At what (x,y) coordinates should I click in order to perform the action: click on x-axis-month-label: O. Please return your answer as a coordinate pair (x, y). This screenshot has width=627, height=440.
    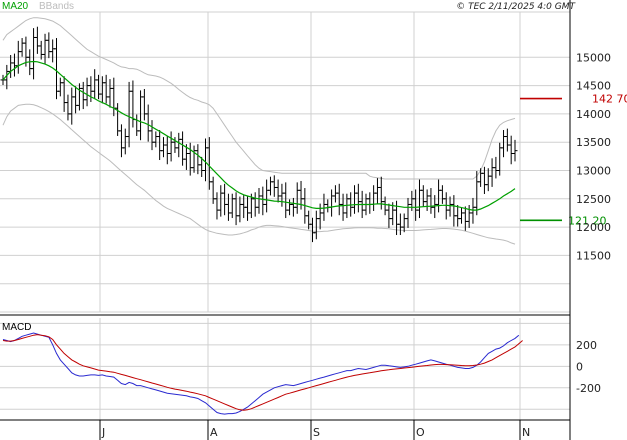
    Looking at the image, I should click on (420, 432).